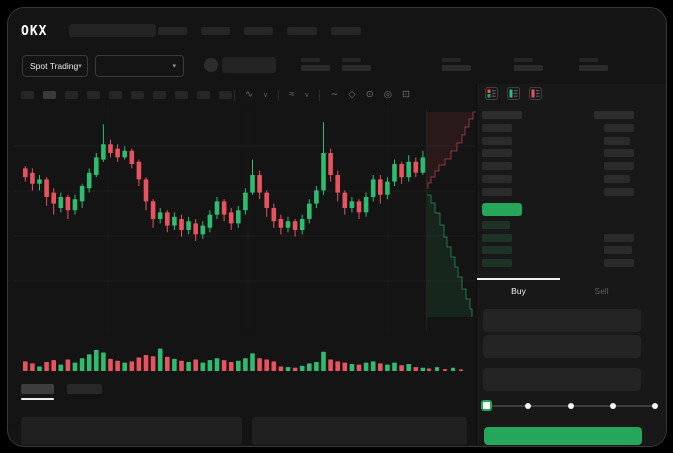  I want to click on panel-divider, so click(476, 265).